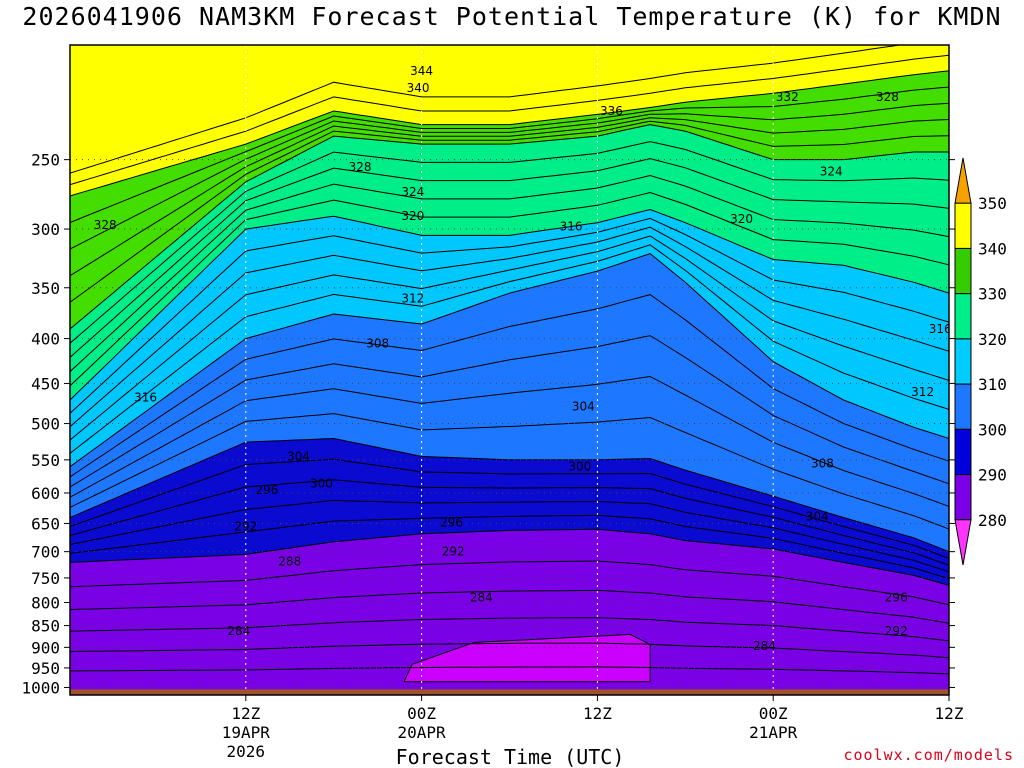  I want to click on y-tick-label: 900, so click(45, 647).